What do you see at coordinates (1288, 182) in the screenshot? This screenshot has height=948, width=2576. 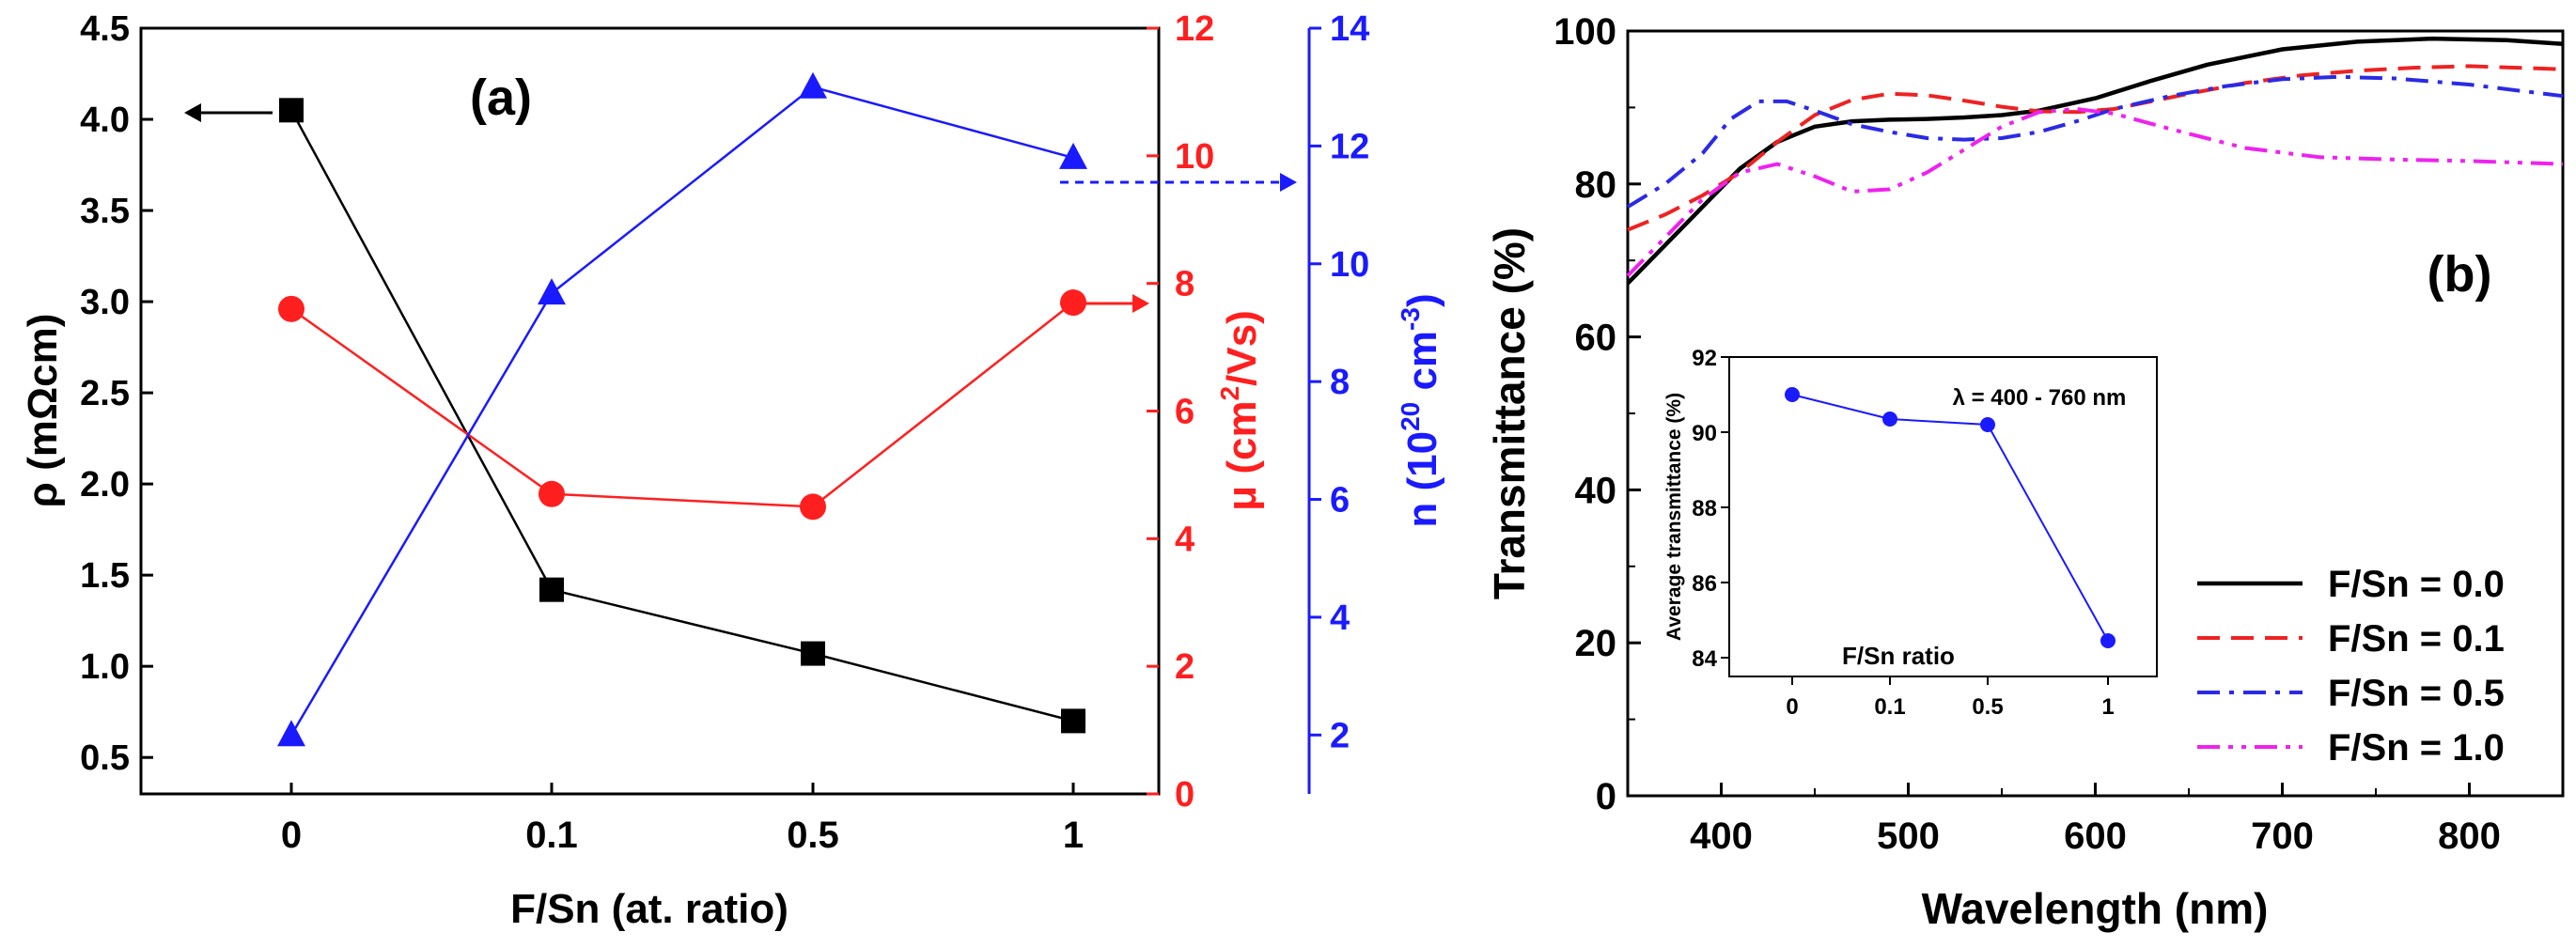 I see `n-axis-arrowhead` at bounding box center [1288, 182].